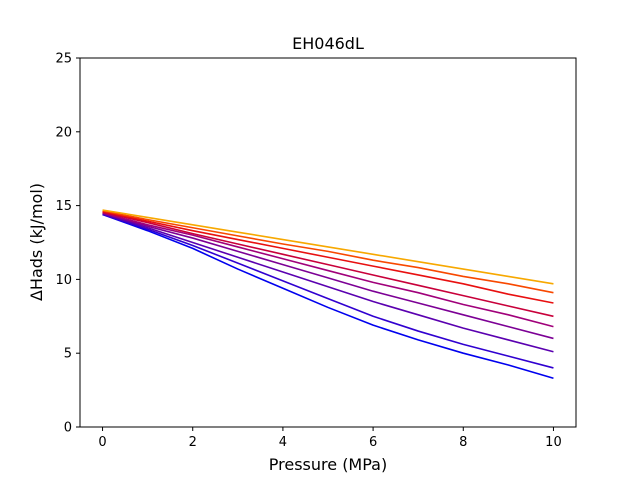 The height and width of the screenshot is (480, 640). What do you see at coordinates (63, 132) in the screenshot?
I see `y-tick-label: 20` at bounding box center [63, 132].